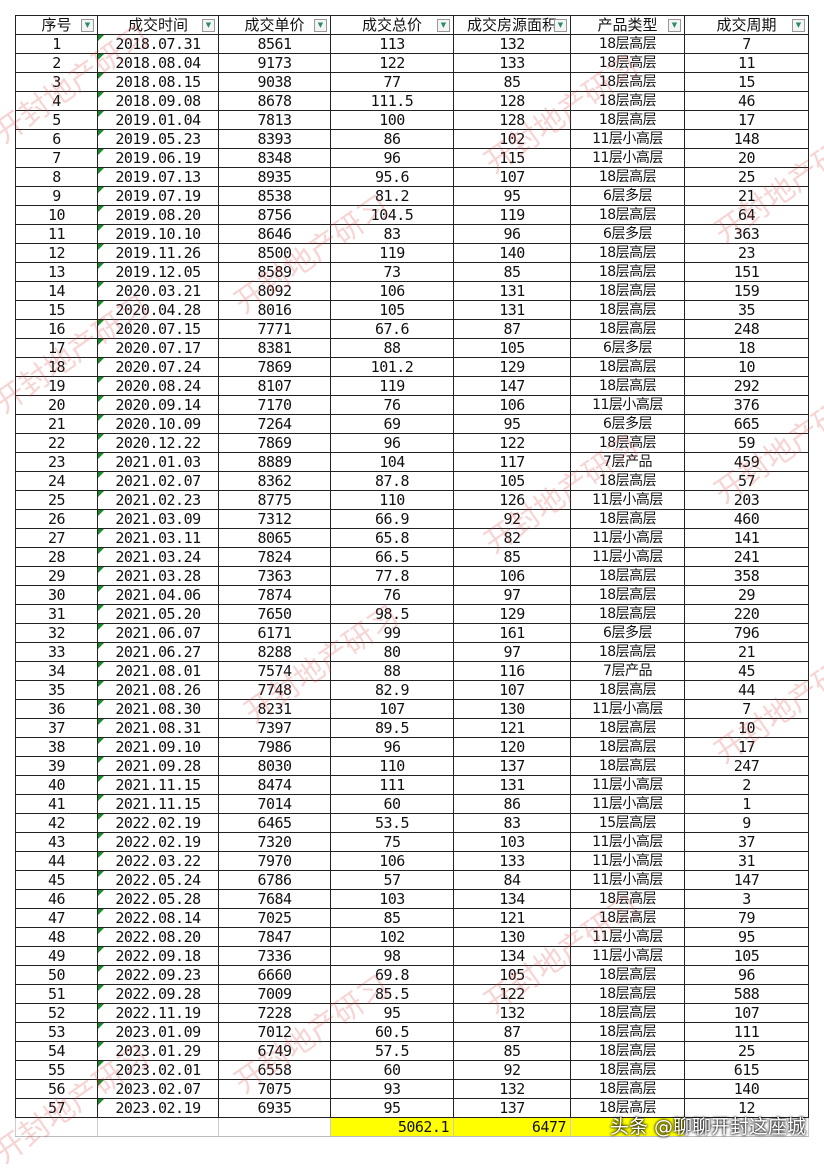  Describe the element at coordinates (158, 557) in the screenshot. I see `table-cell: 2021.03.24` at that location.